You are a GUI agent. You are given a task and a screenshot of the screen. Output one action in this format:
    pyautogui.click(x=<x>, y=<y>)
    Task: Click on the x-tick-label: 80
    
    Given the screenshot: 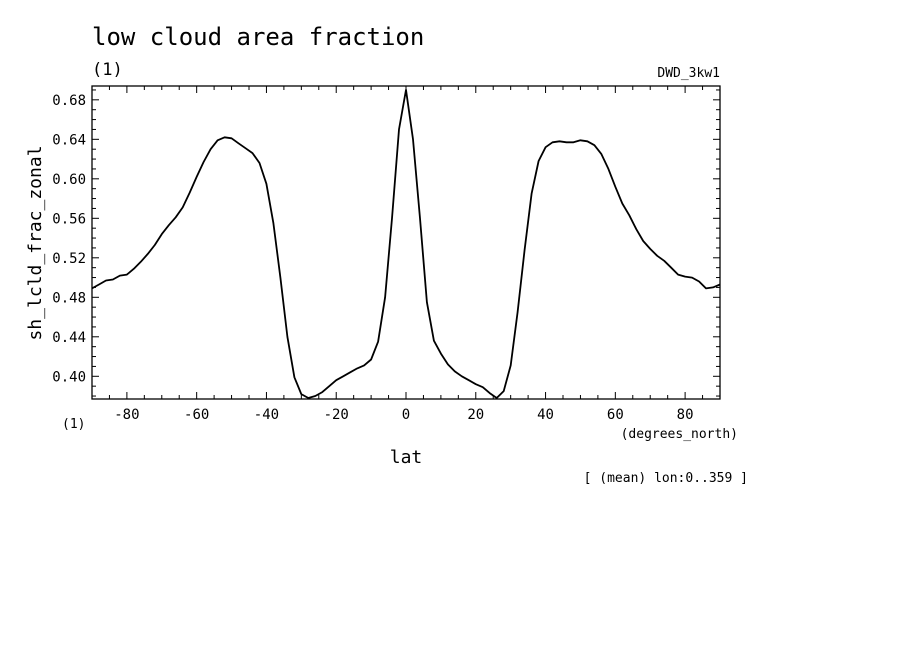 What is the action you would take?
    pyautogui.click(x=685, y=415)
    